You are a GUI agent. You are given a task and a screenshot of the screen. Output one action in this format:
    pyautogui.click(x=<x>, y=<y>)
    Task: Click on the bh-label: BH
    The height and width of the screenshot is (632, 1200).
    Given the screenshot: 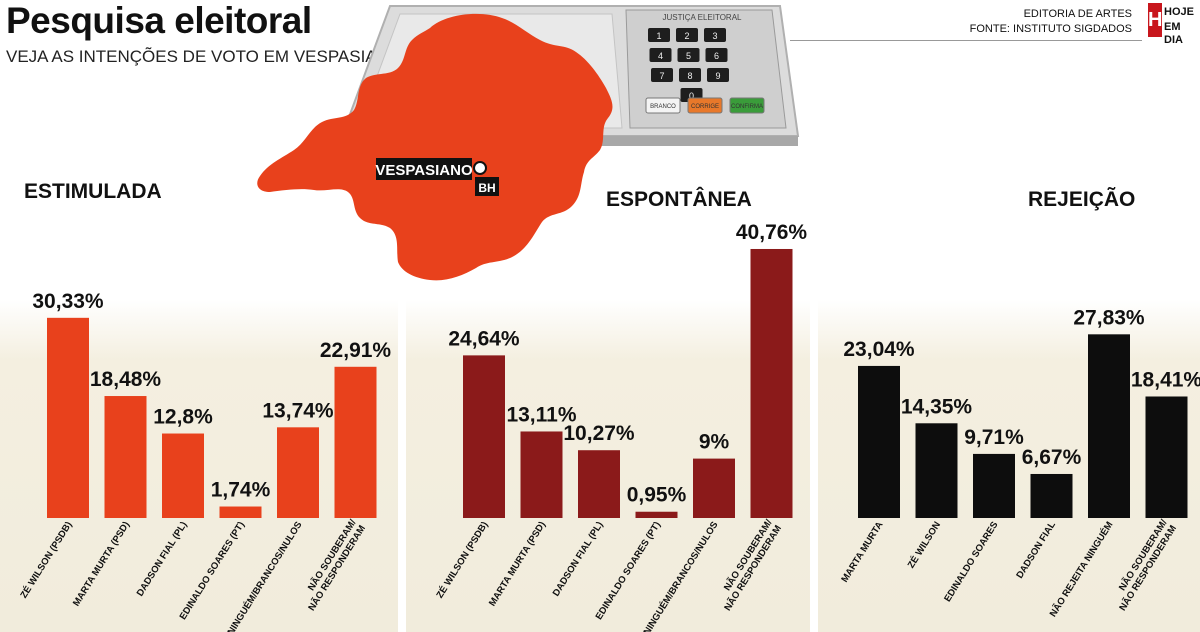 What is the action you would take?
    pyautogui.click(x=486, y=188)
    